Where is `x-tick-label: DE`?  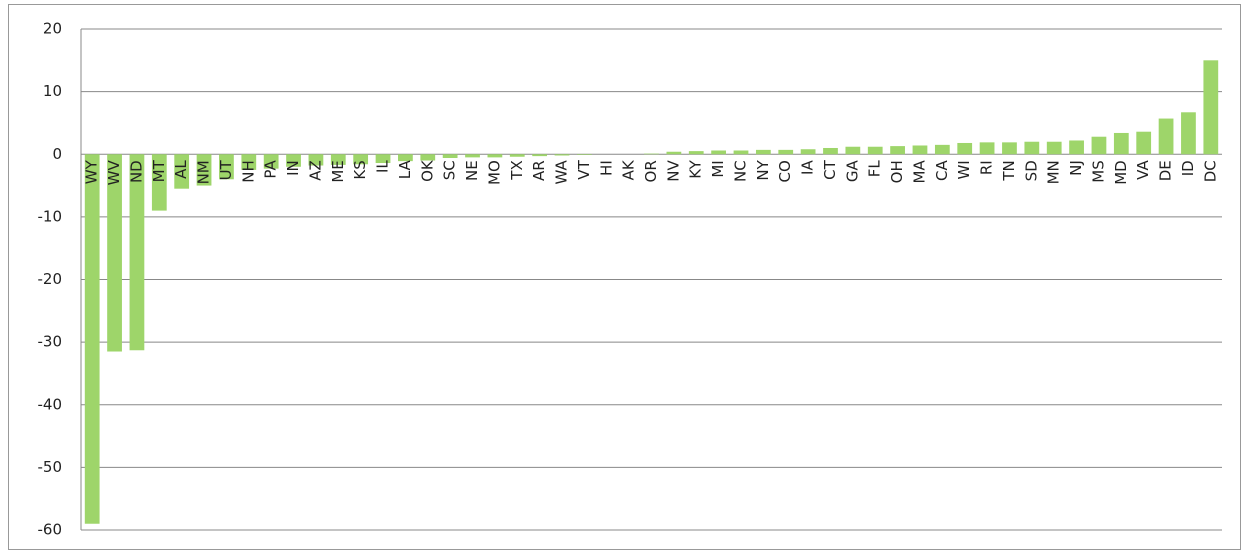
x-tick-label: DE is located at coordinates (1166, 170).